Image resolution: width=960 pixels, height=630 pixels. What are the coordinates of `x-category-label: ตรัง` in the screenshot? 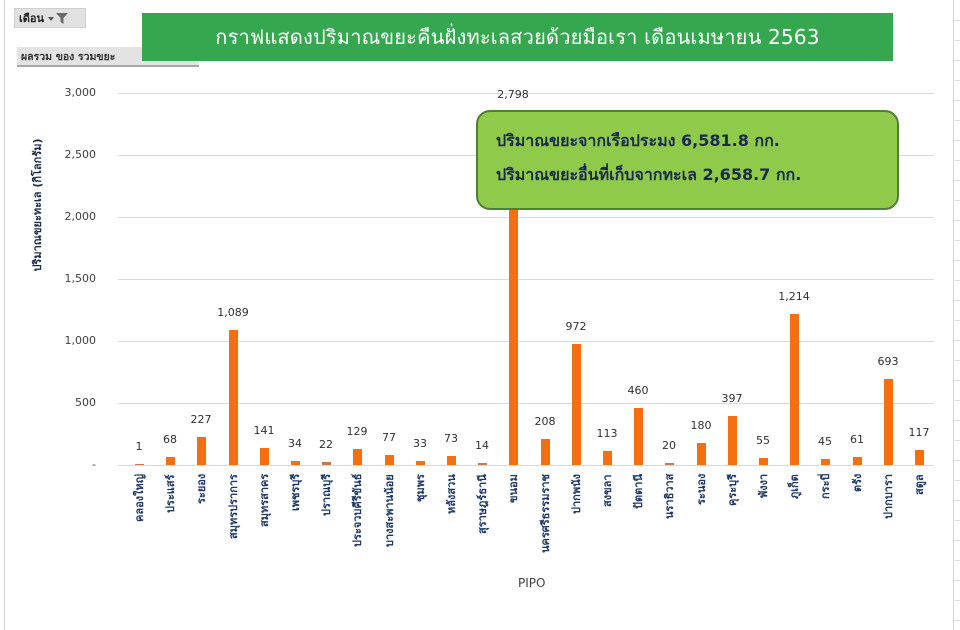 It's located at (857, 483).